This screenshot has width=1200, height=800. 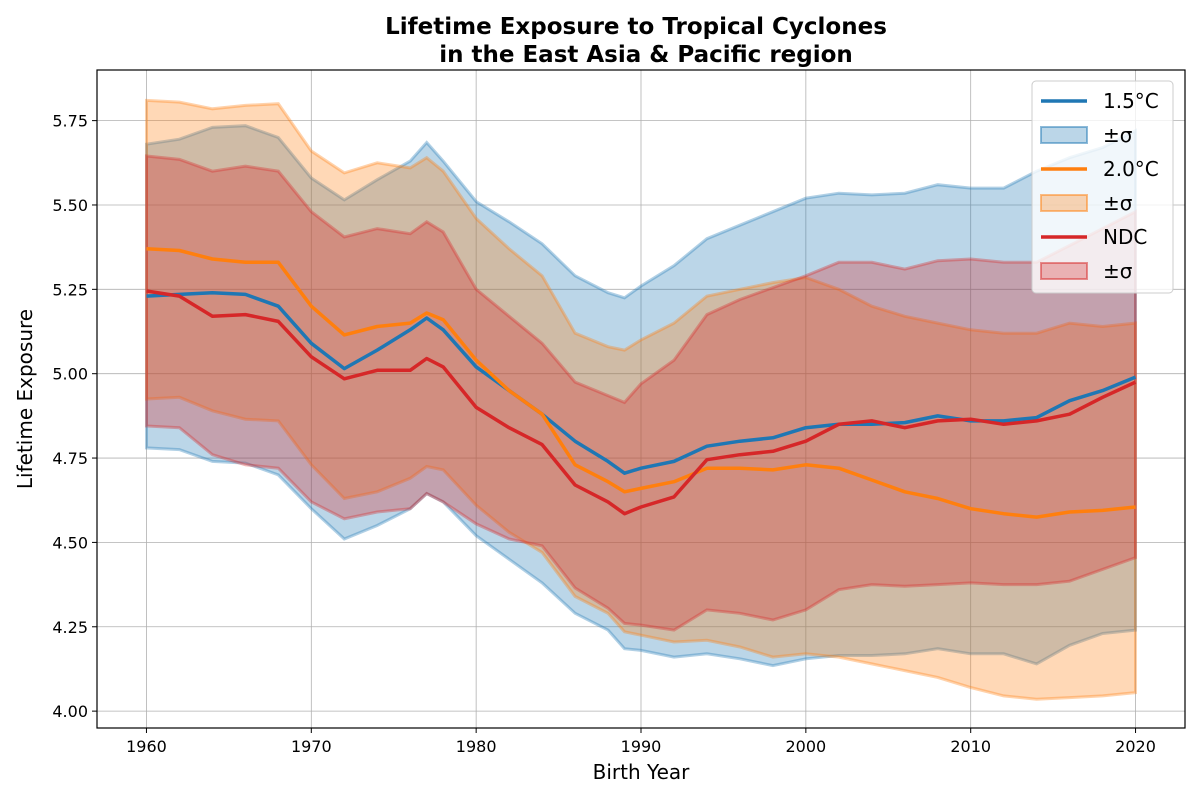 I want to click on y-tick-label: 4.00, so click(x=70, y=711).